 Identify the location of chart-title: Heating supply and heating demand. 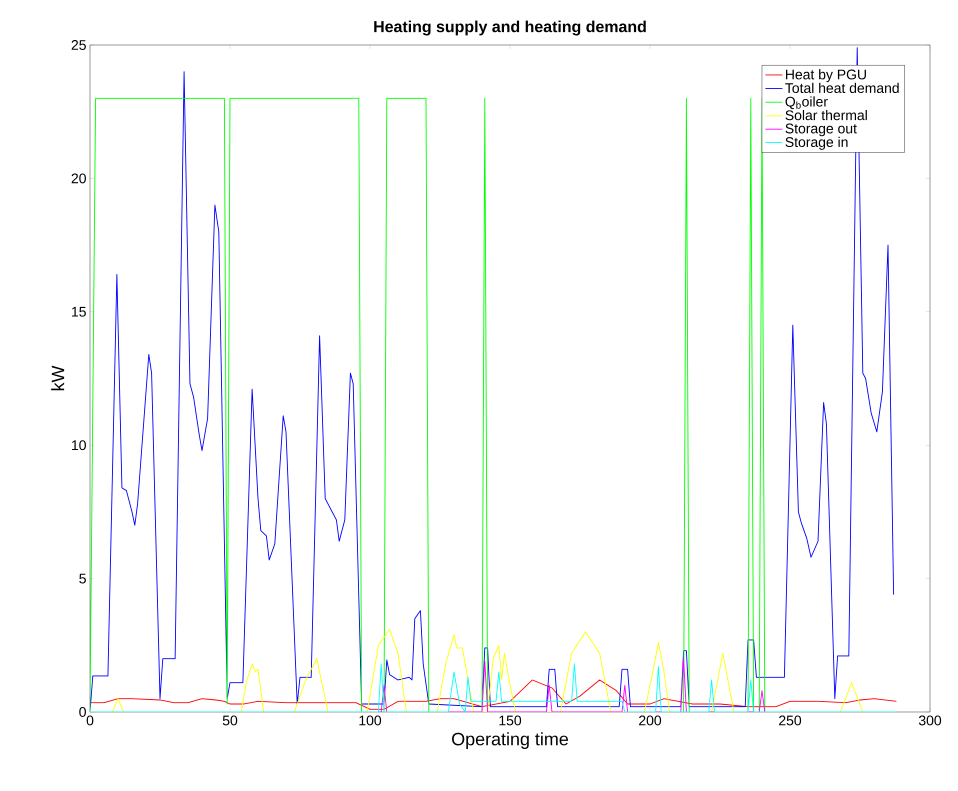
(510, 28).